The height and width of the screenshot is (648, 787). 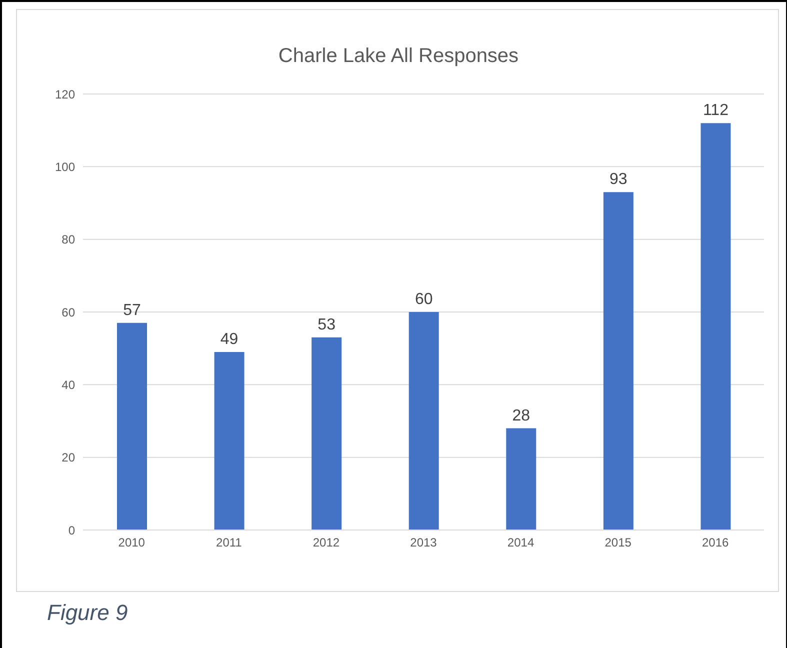 What do you see at coordinates (326, 543) in the screenshot?
I see `x-tick-label: 2012` at bounding box center [326, 543].